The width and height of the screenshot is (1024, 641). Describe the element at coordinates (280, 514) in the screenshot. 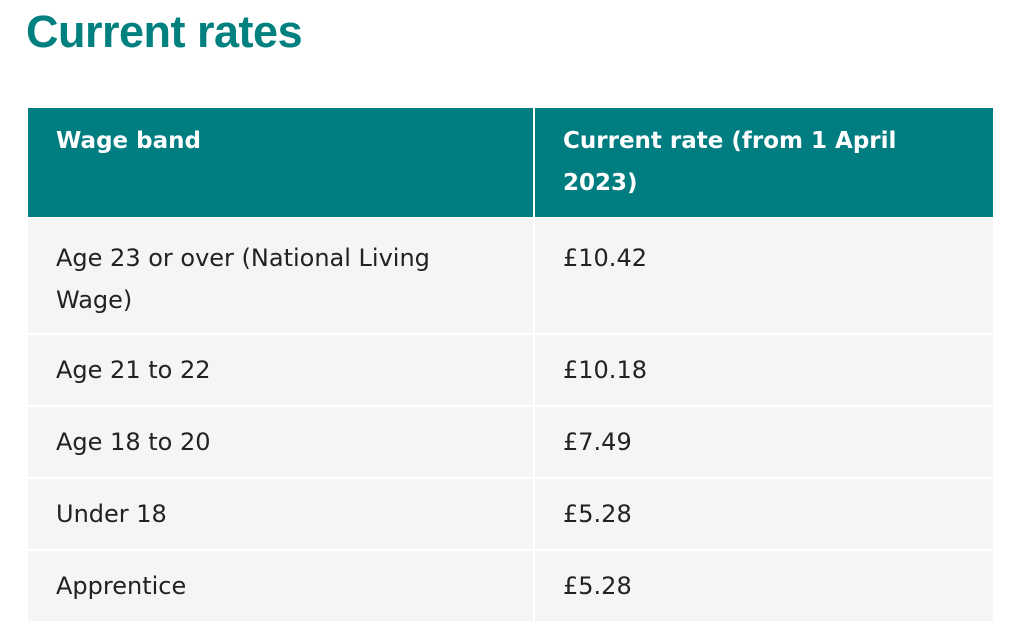

I see `wage-band: Under 18` at that location.